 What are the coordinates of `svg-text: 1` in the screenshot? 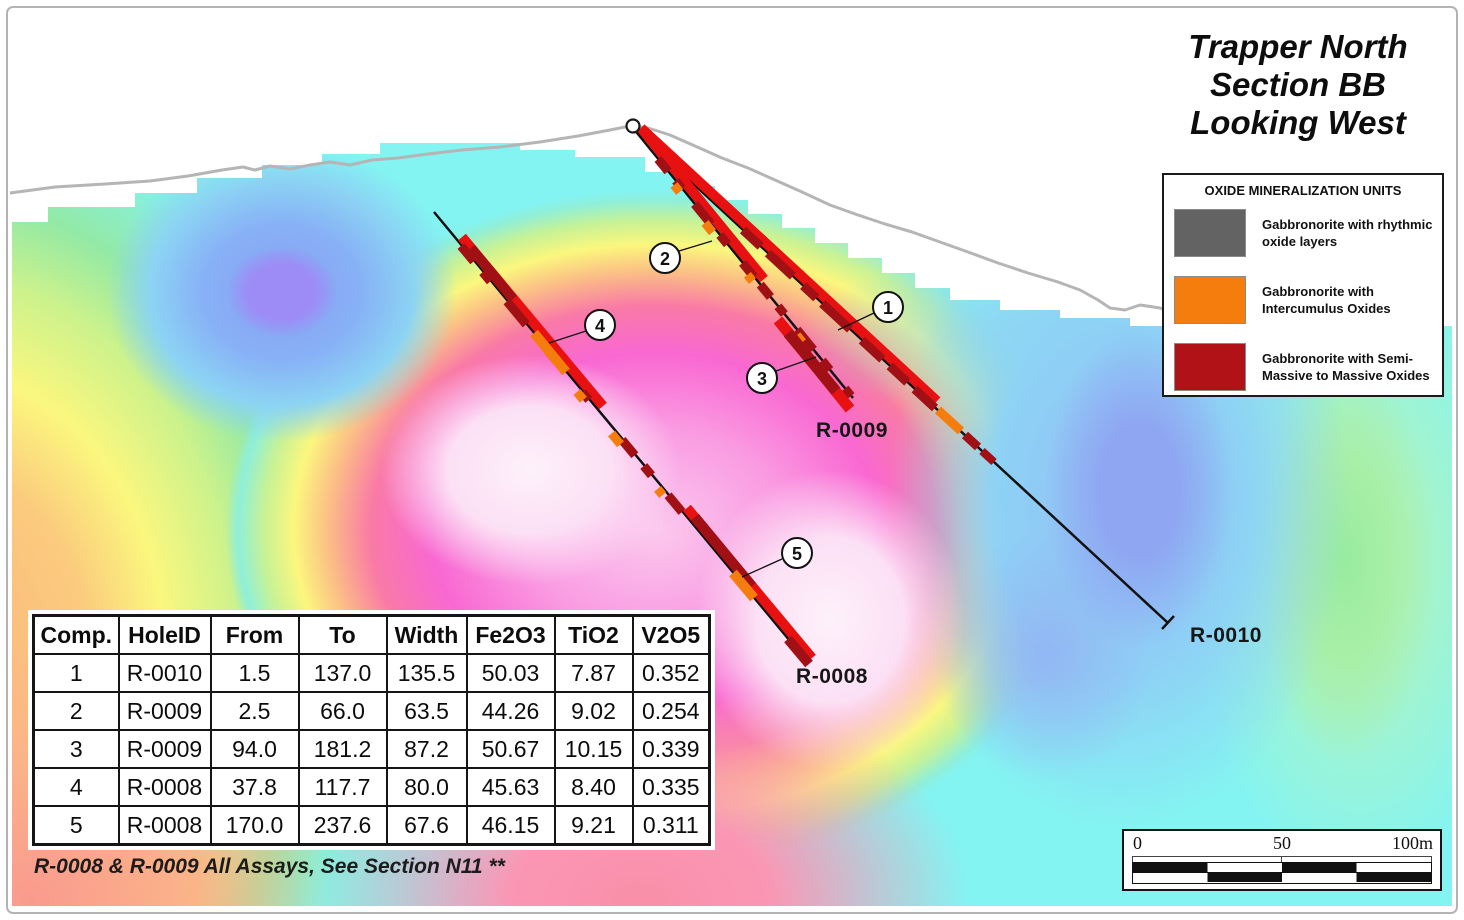 It's located at (888, 308).